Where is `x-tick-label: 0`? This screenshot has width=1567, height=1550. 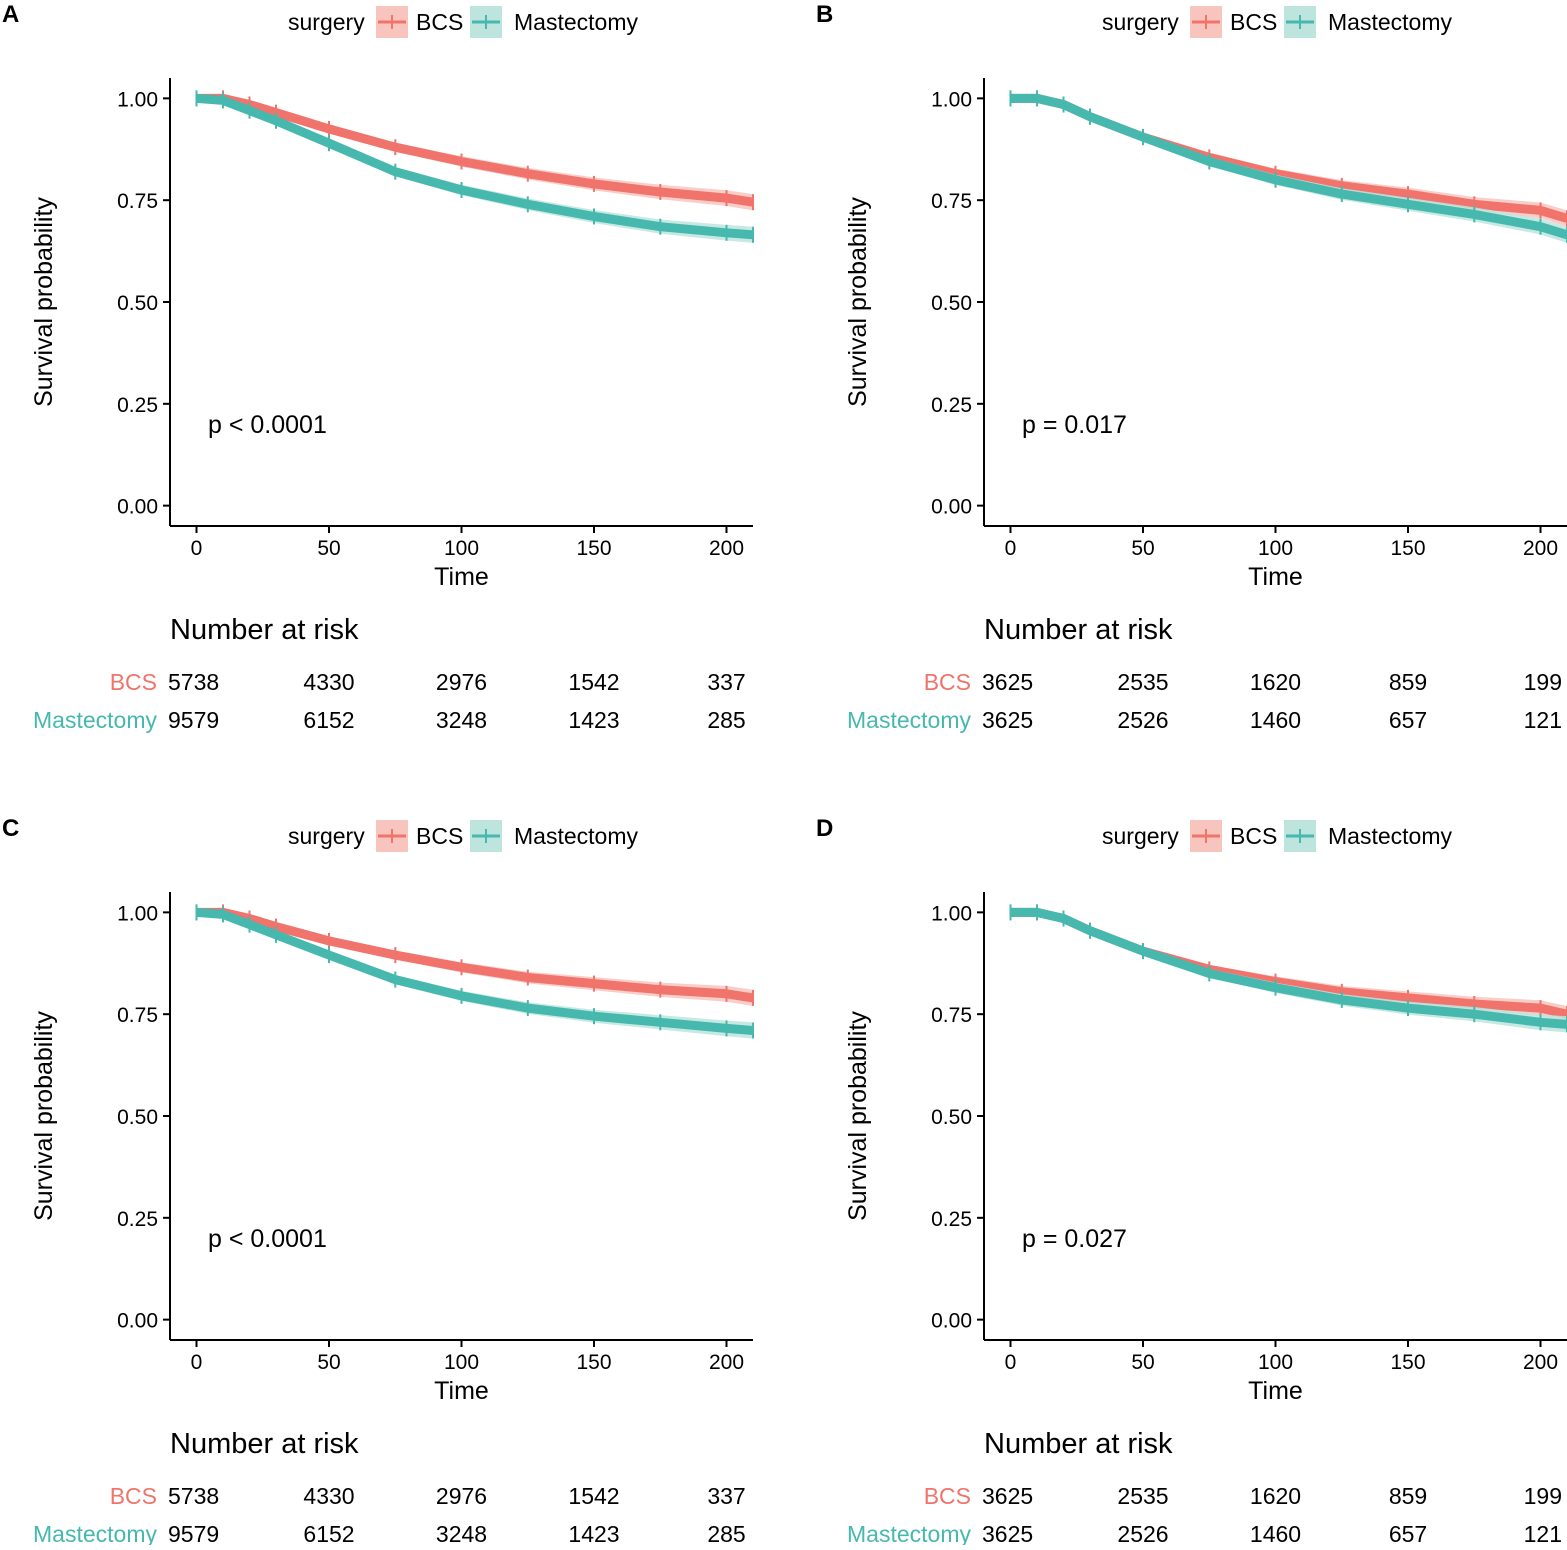 x-tick-label: 0 is located at coordinates (1011, 1362).